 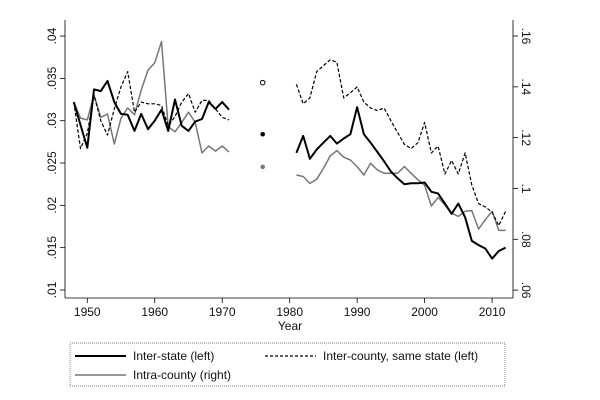 I want to click on y-tick-label-right: .14, so click(x=526, y=86).